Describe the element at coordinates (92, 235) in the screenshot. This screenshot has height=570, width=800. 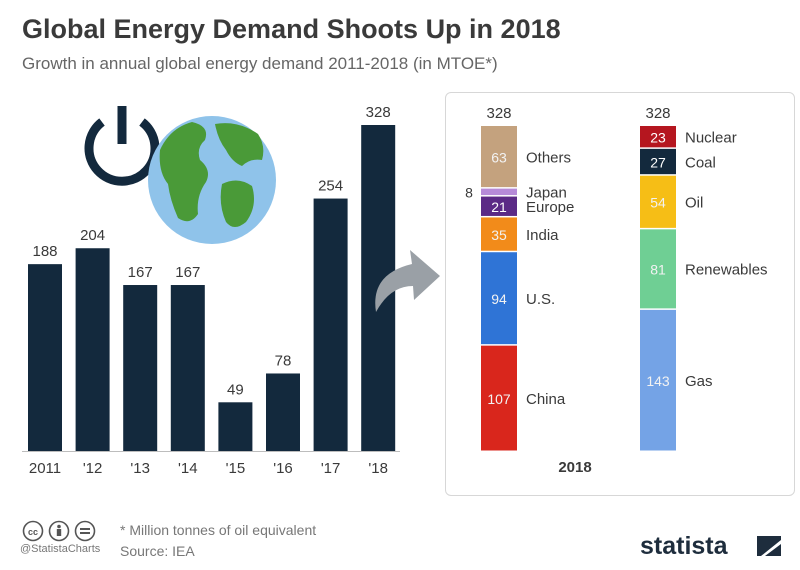
I see `bar-value-label: 204` at that location.